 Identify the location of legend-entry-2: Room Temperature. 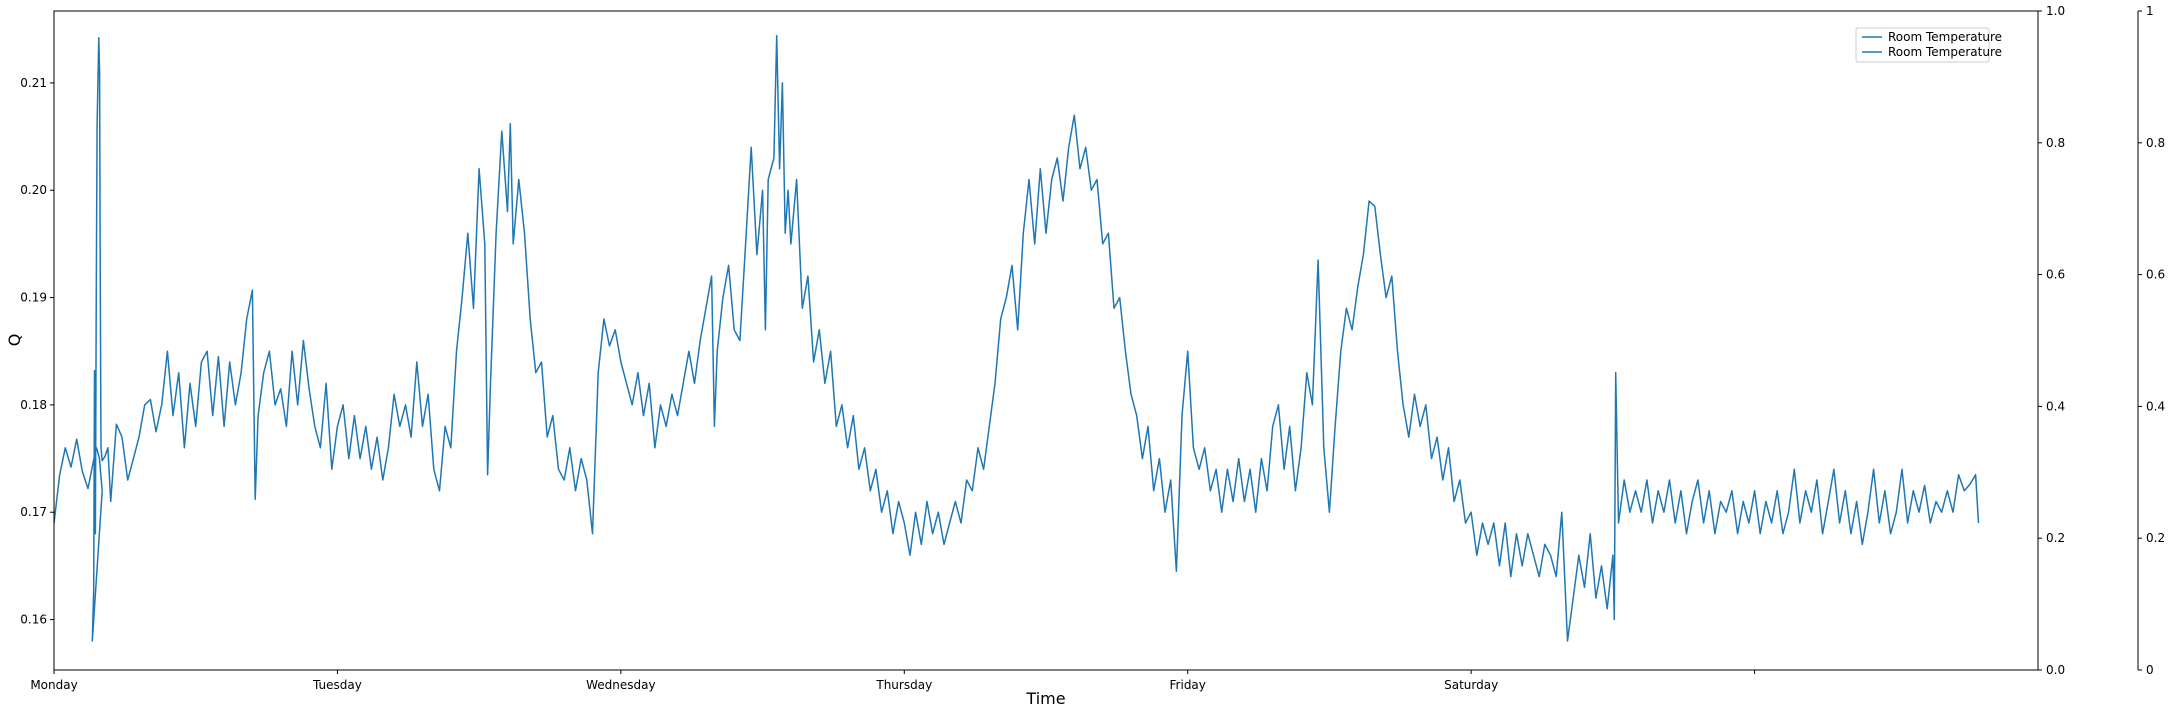
(1945, 52).